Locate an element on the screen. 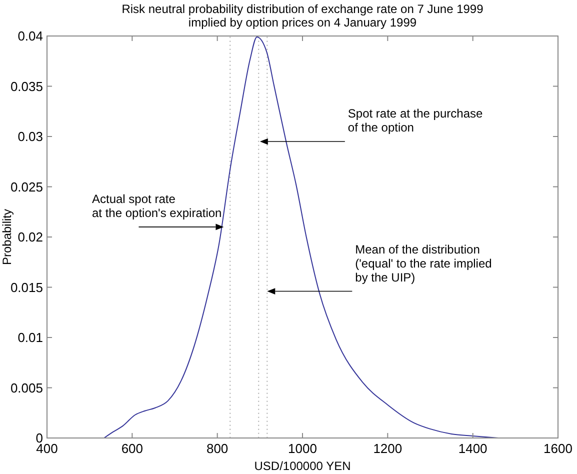  x-axis-title: USD/100000 YEN is located at coordinates (302, 466).